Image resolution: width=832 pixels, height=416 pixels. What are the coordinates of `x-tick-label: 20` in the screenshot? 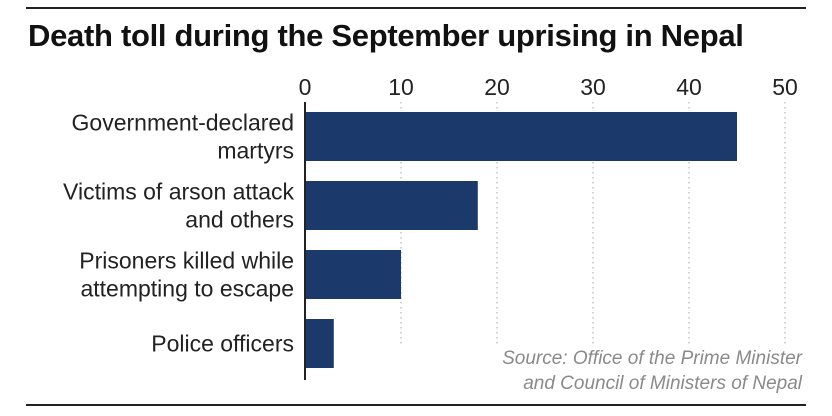 It's located at (497, 87).